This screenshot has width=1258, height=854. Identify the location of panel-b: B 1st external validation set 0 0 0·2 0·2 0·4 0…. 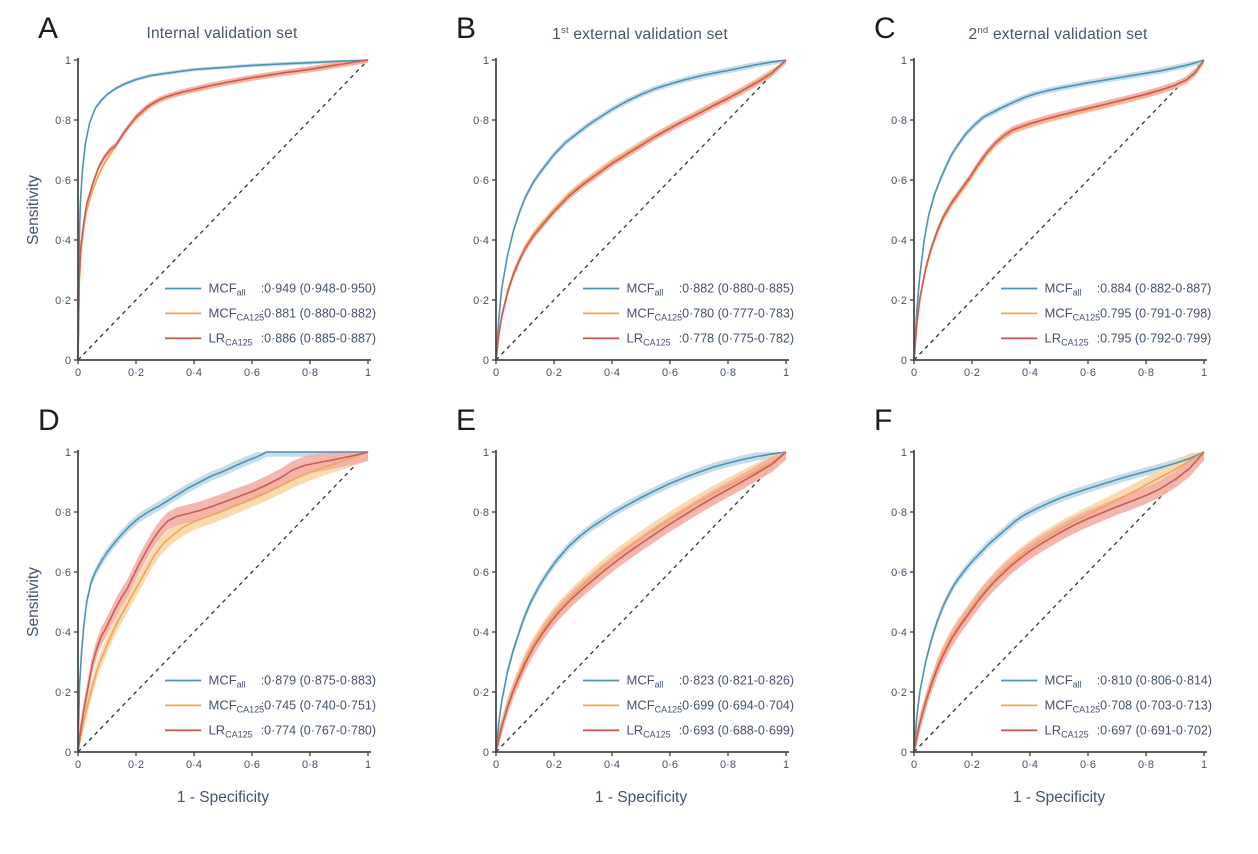
(640, 200).